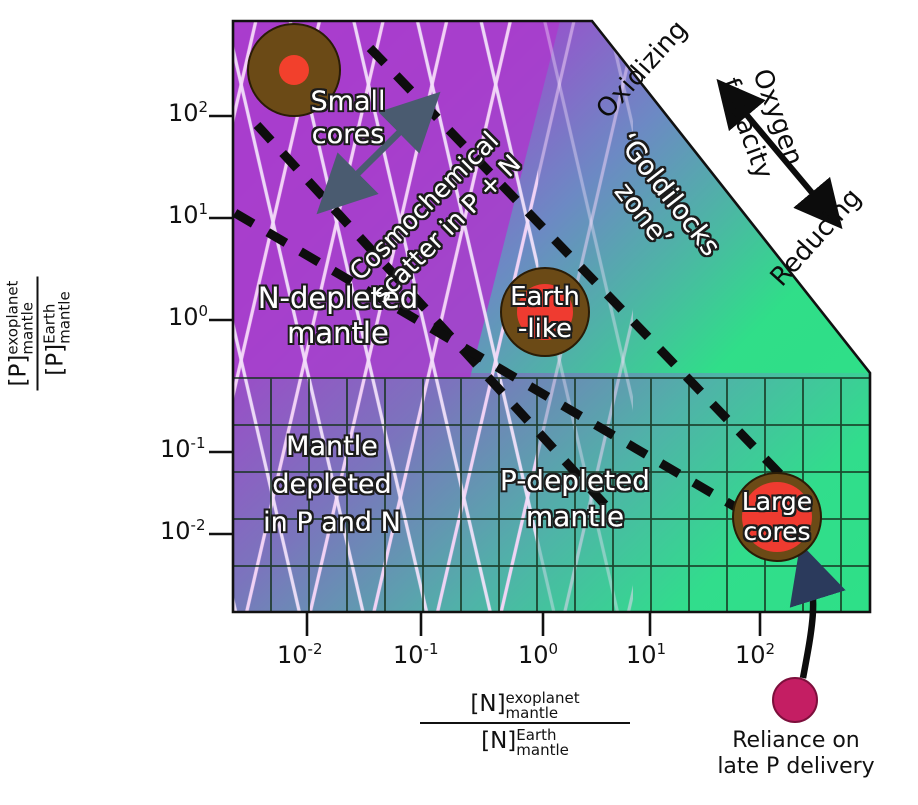  What do you see at coordinates (39, 334) in the screenshot?
I see `y-axis-title: [P] exoplanet mantle [P] Earth mantle` at bounding box center [39, 334].